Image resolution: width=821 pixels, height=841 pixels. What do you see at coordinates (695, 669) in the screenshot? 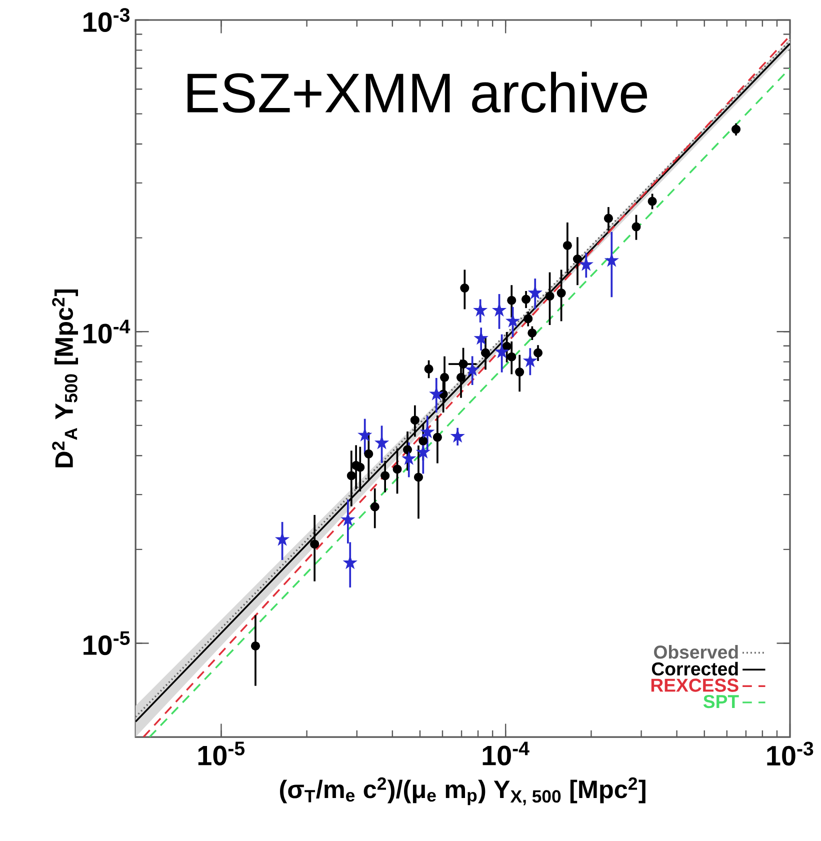
I see `legend-label: Corrected` at bounding box center [695, 669].